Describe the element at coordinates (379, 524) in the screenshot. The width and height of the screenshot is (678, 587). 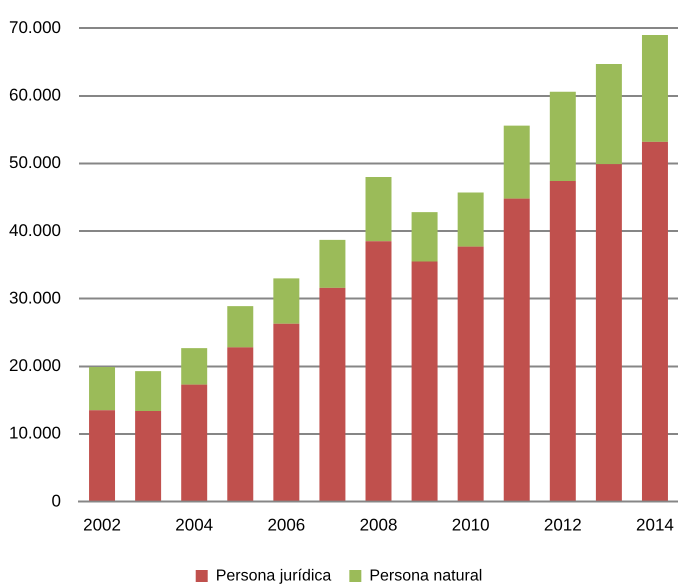
I see `x-tick-label: 2008` at that location.